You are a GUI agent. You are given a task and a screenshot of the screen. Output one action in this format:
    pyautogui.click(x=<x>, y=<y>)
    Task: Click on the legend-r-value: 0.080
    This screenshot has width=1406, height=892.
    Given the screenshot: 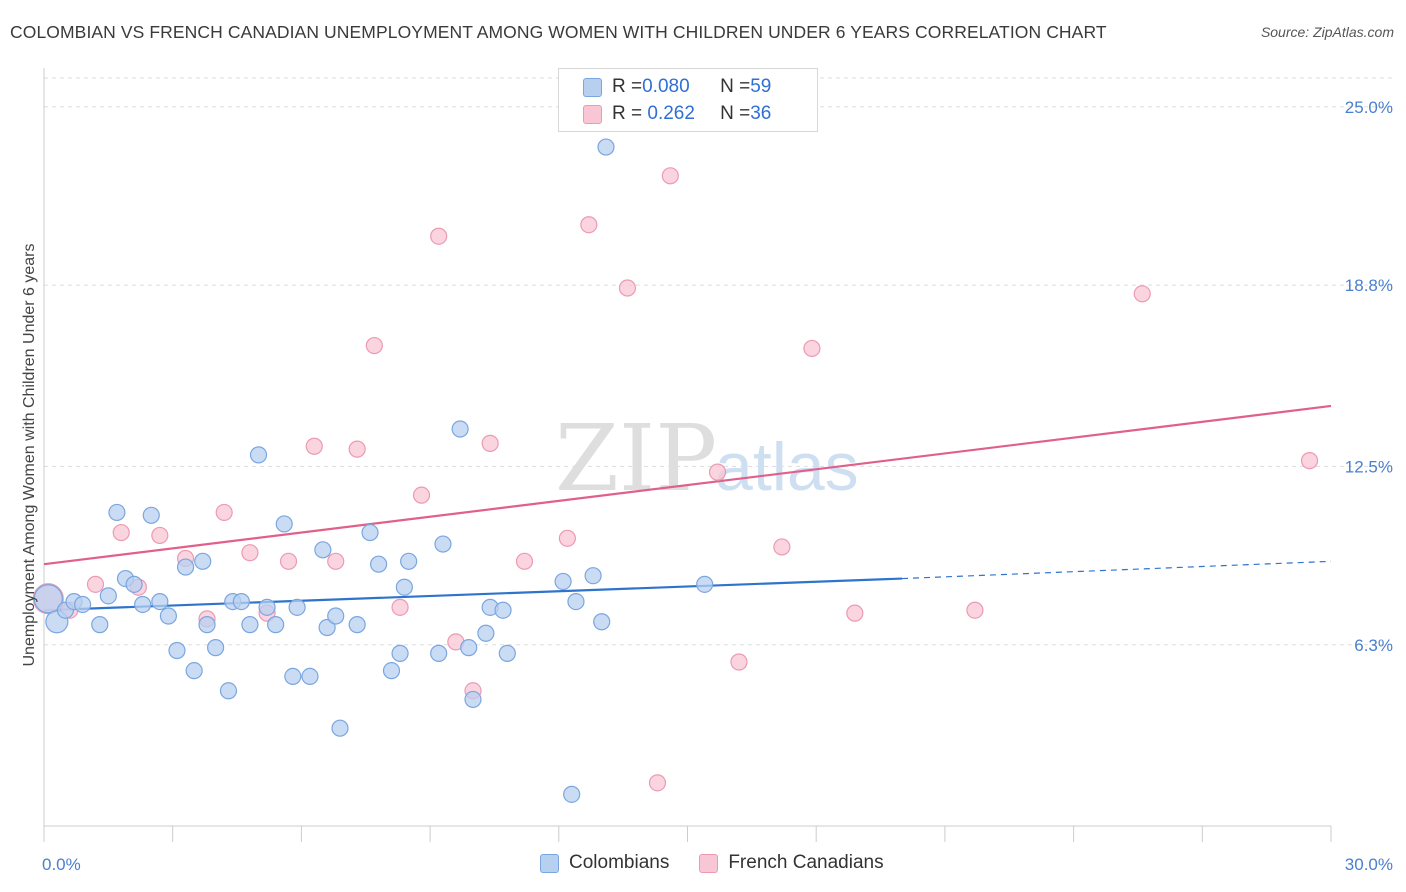 What is the action you would take?
    pyautogui.click(x=666, y=86)
    